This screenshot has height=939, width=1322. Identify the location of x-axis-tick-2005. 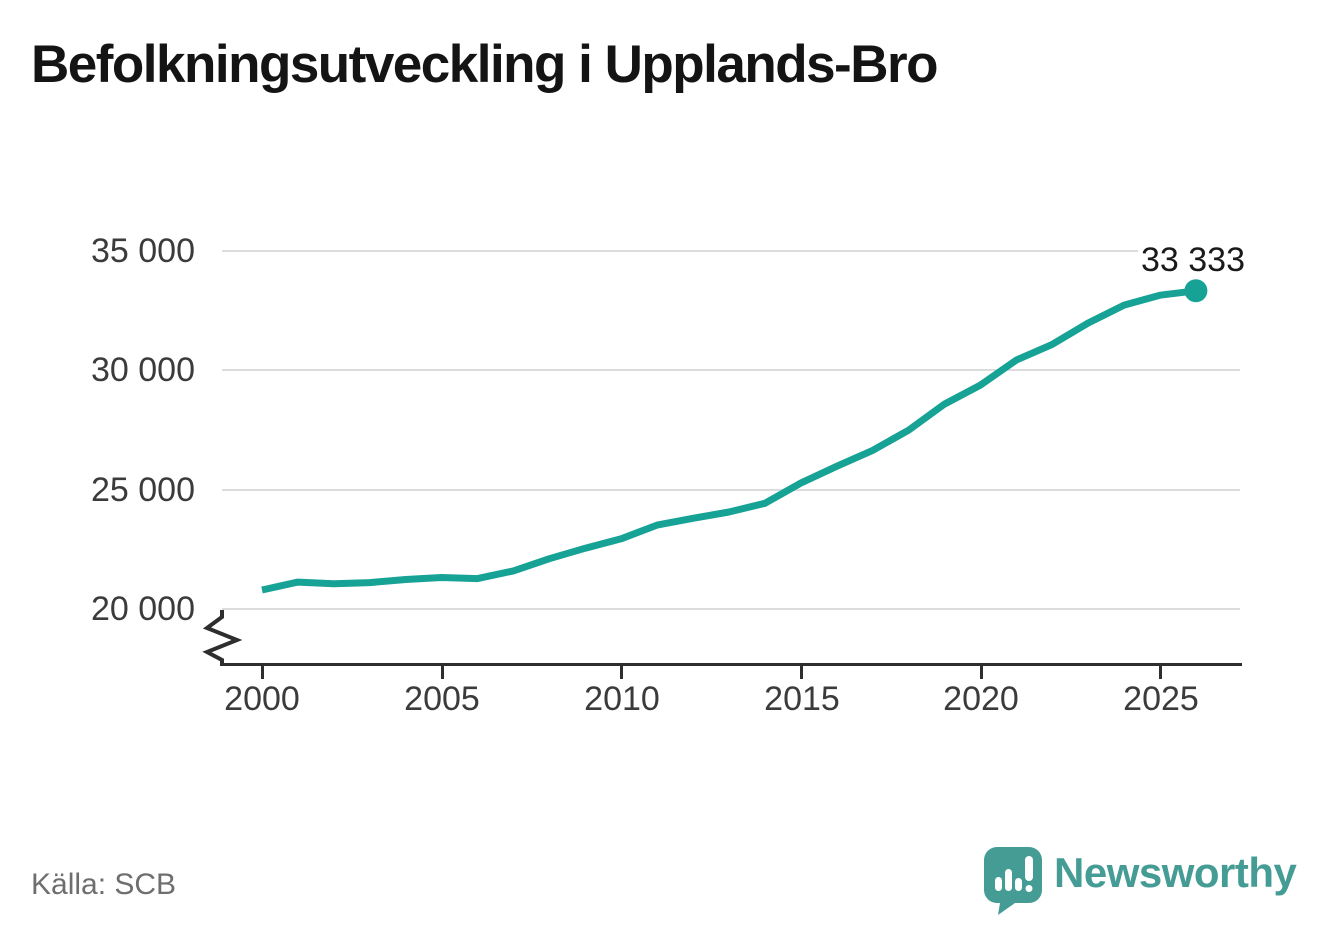
(442, 672).